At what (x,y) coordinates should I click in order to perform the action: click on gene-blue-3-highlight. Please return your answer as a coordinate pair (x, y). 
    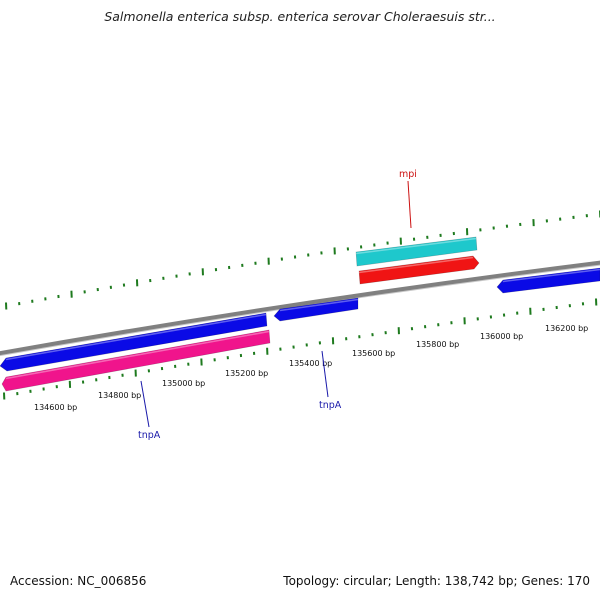
    Looking at the image, I should click on (551, 275).